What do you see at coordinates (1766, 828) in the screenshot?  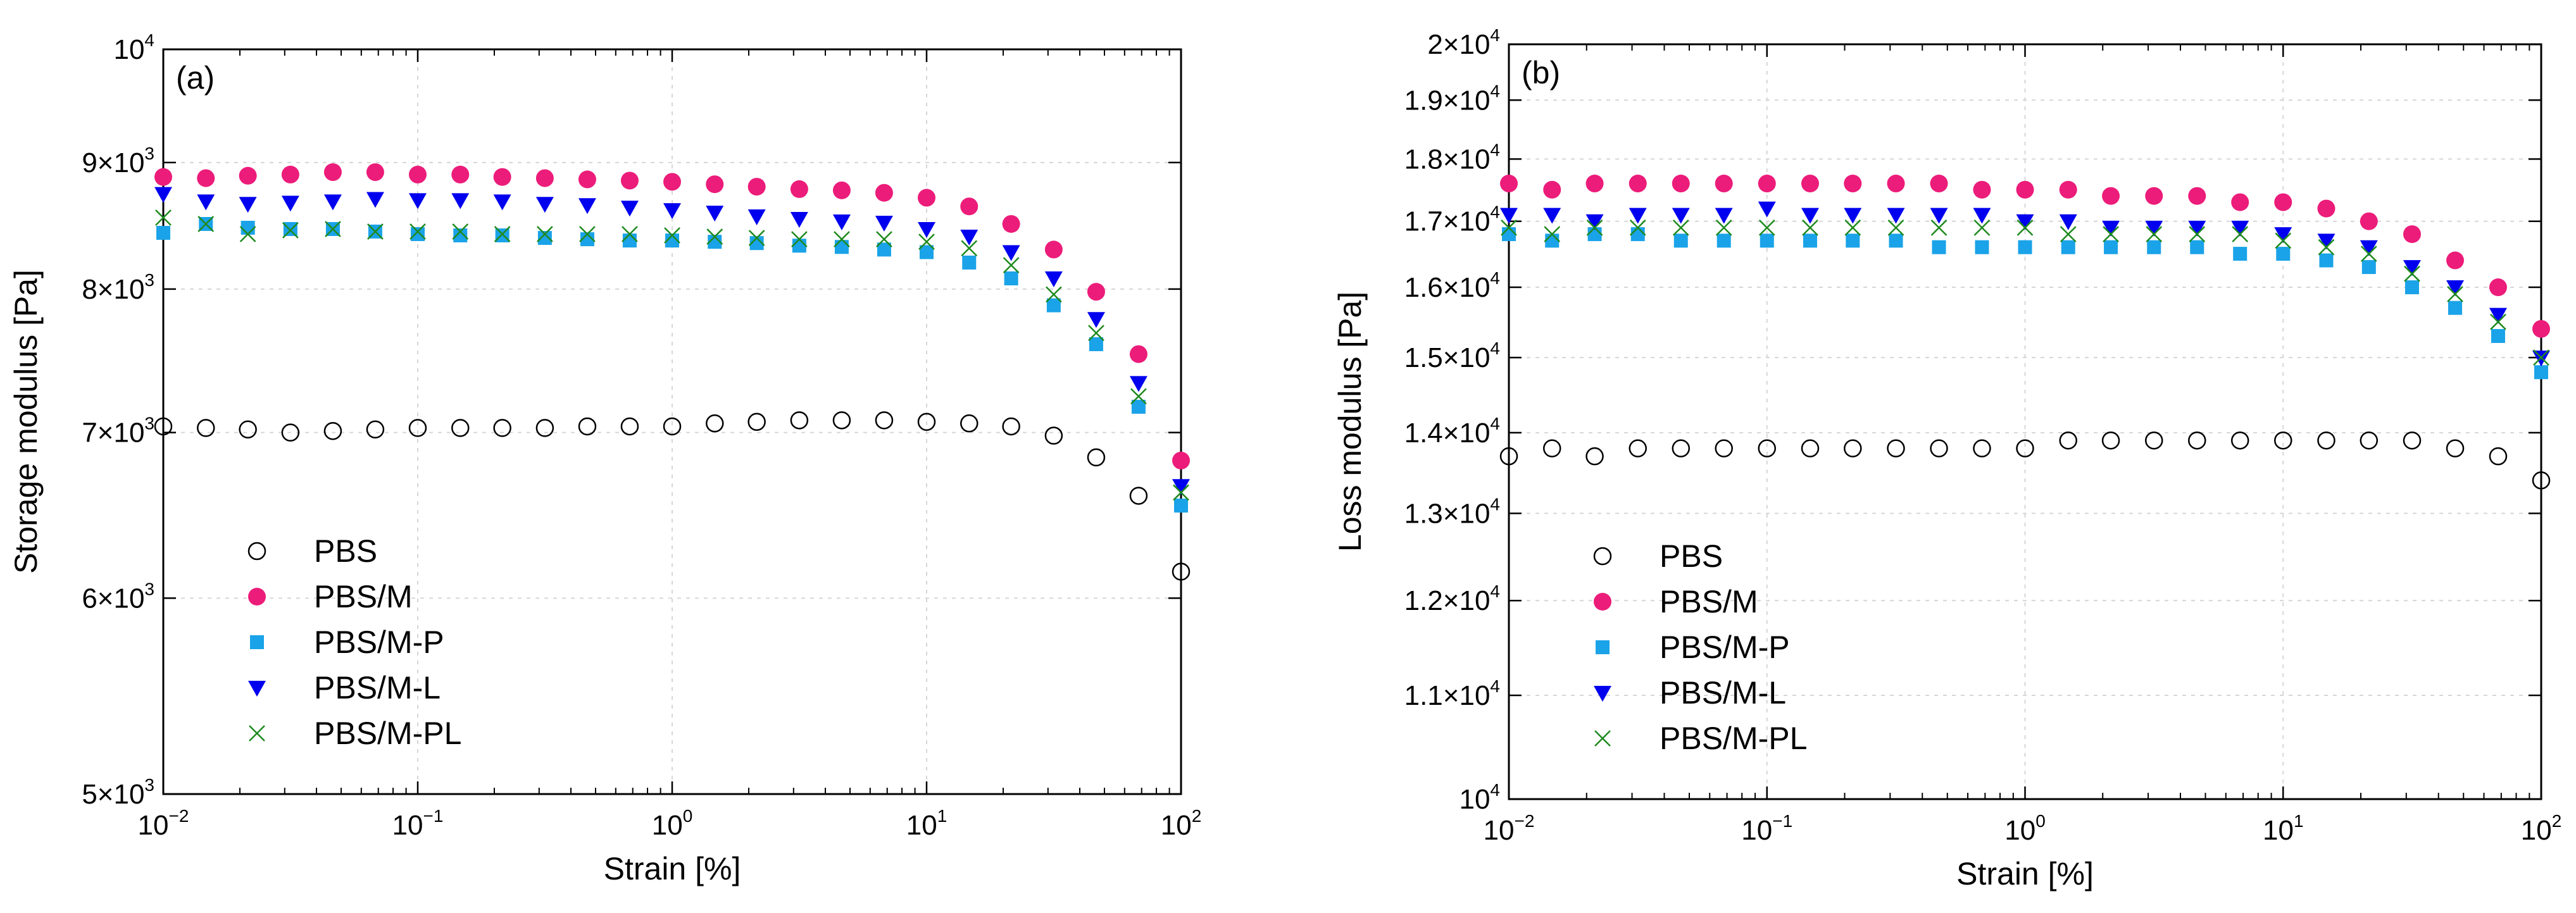 I see `x-tick-label: 10⁻¹` at bounding box center [1766, 828].